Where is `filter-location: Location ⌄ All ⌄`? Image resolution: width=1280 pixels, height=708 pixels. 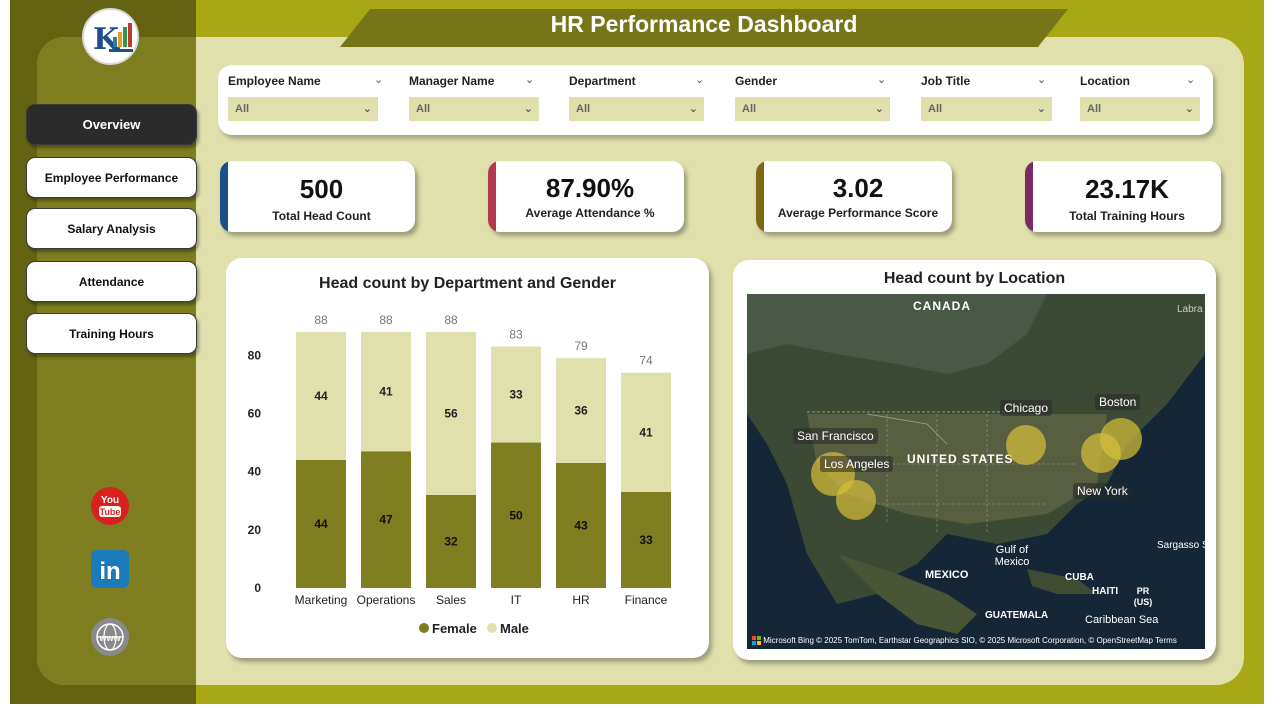 filter-location: Location ⌄ All ⌄ is located at coordinates (1140, 97).